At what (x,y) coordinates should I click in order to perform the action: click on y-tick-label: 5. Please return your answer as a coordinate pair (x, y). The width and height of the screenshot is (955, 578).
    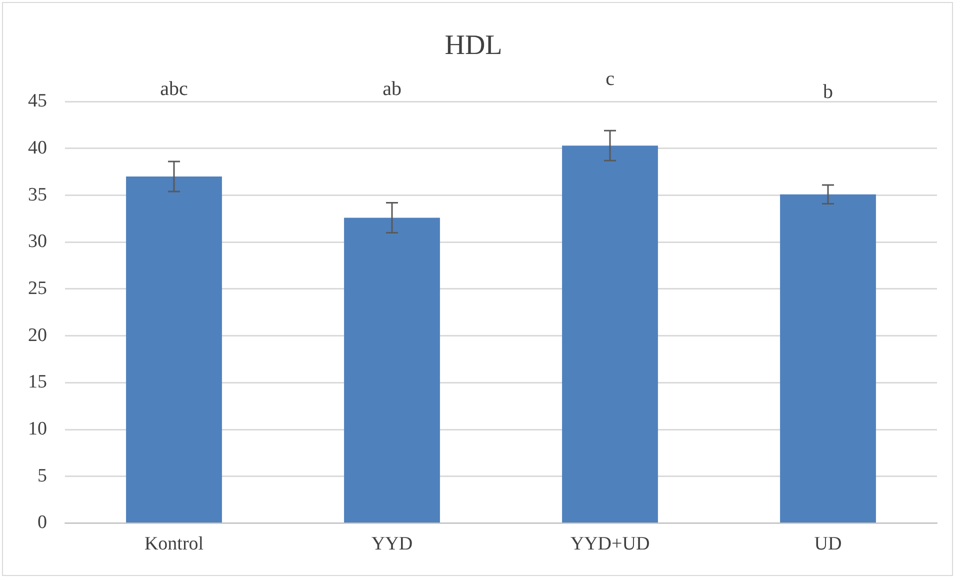
    Looking at the image, I should click on (42, 475).